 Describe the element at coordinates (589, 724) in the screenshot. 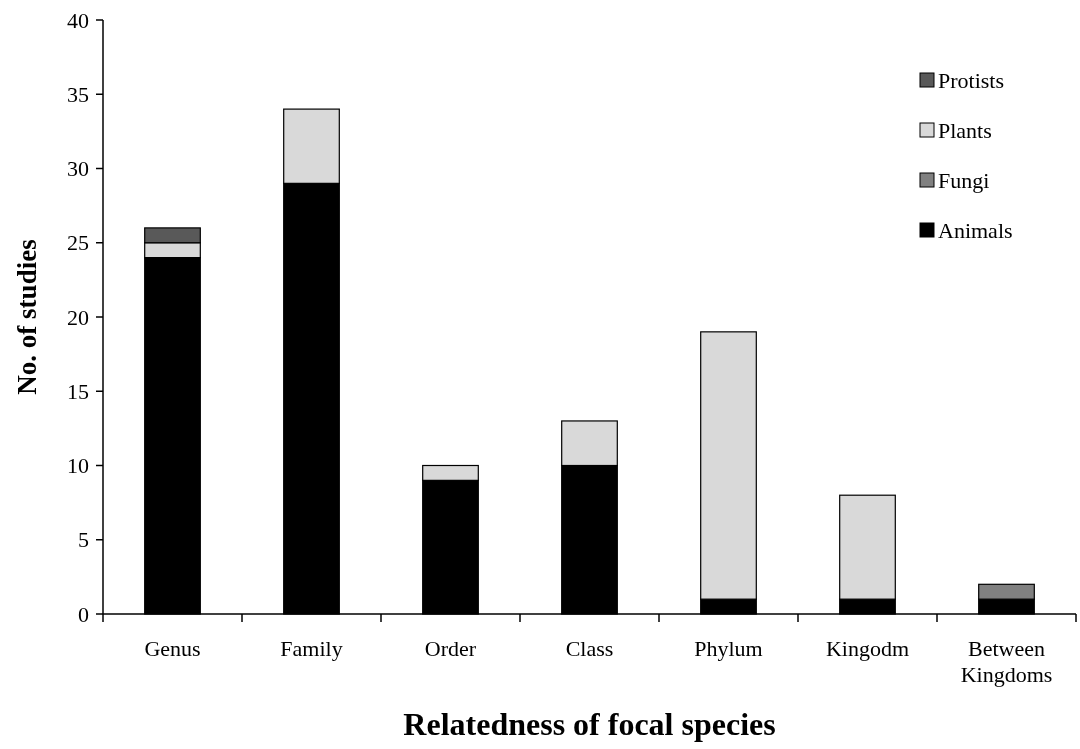

I see `x-axis-title: Relatedness of focal species` at that location.